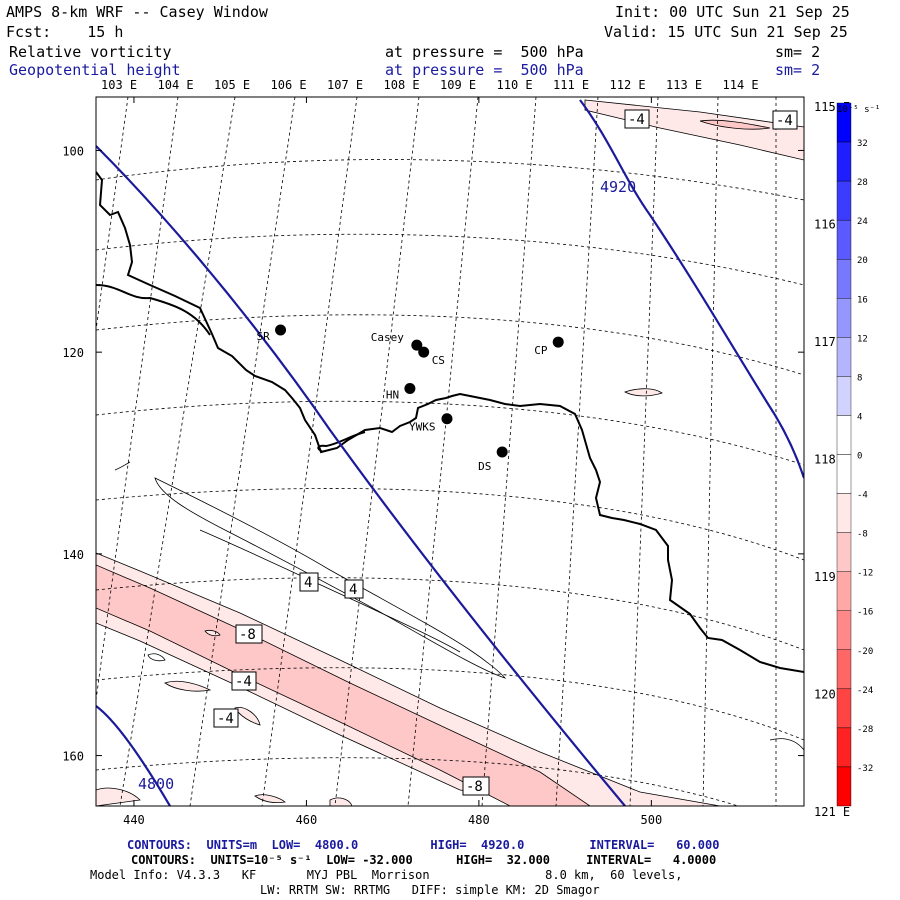 This screenshot has width=900, height=900. What do you see at coordinates (73, 757) in the screenshot?
I see `y-tick-label: 160` at bounding box center [73, 757].